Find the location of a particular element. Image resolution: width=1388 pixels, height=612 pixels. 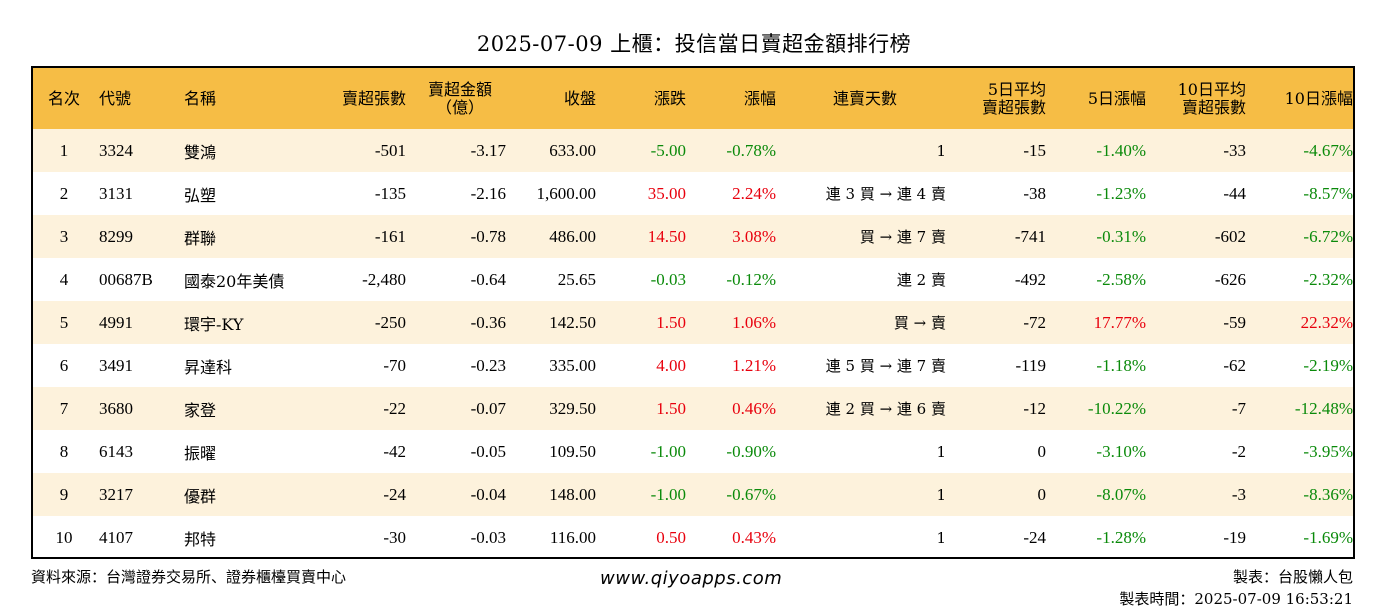

cell-amount: -0.03 is located at coordinates (488, 537).